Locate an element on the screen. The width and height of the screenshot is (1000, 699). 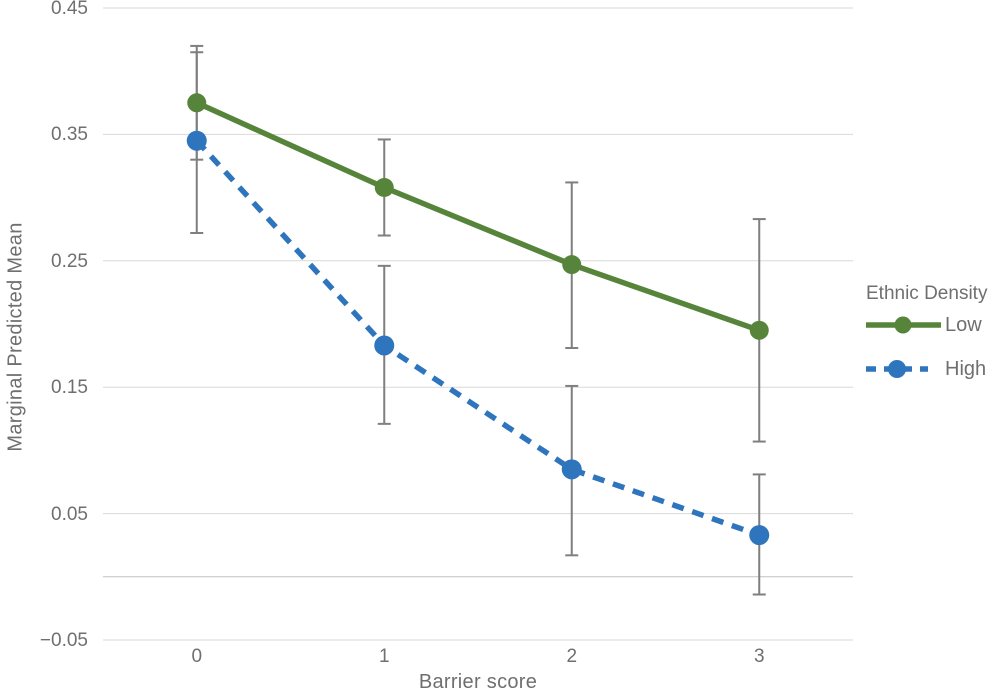
legend-sample-high-icon is located at coordinates (897, 369).